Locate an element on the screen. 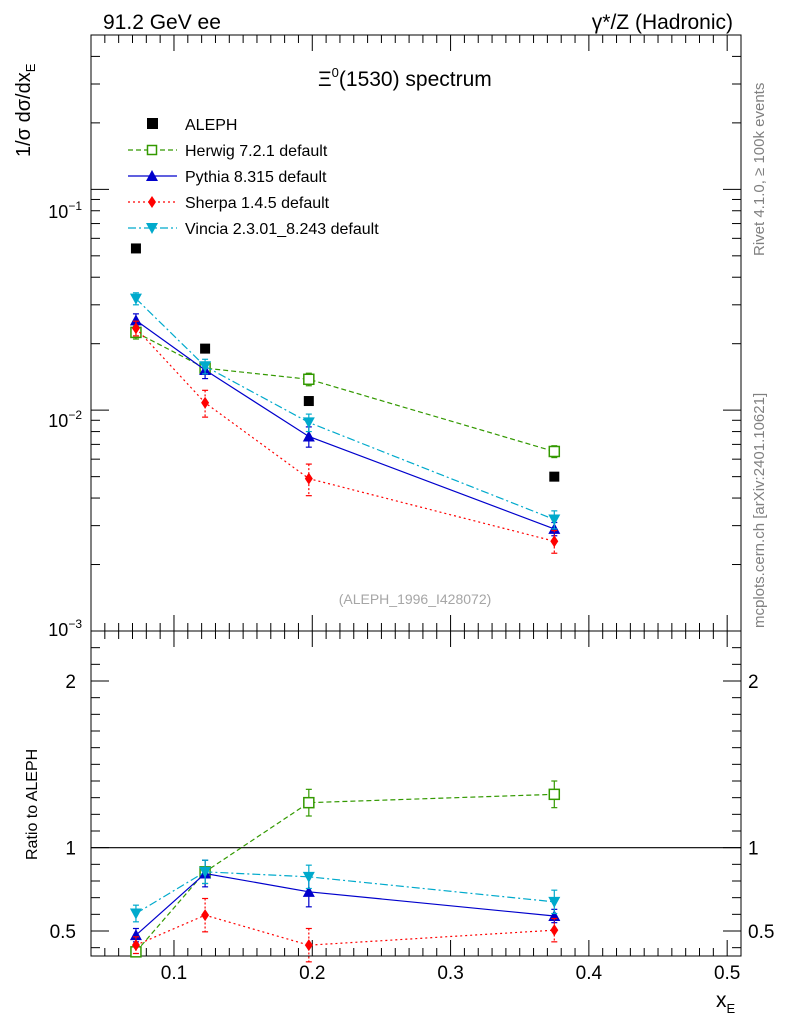 This screenshot has height=1024, width=786. legend-marker-sherpa is located at coordinates (152, 202).